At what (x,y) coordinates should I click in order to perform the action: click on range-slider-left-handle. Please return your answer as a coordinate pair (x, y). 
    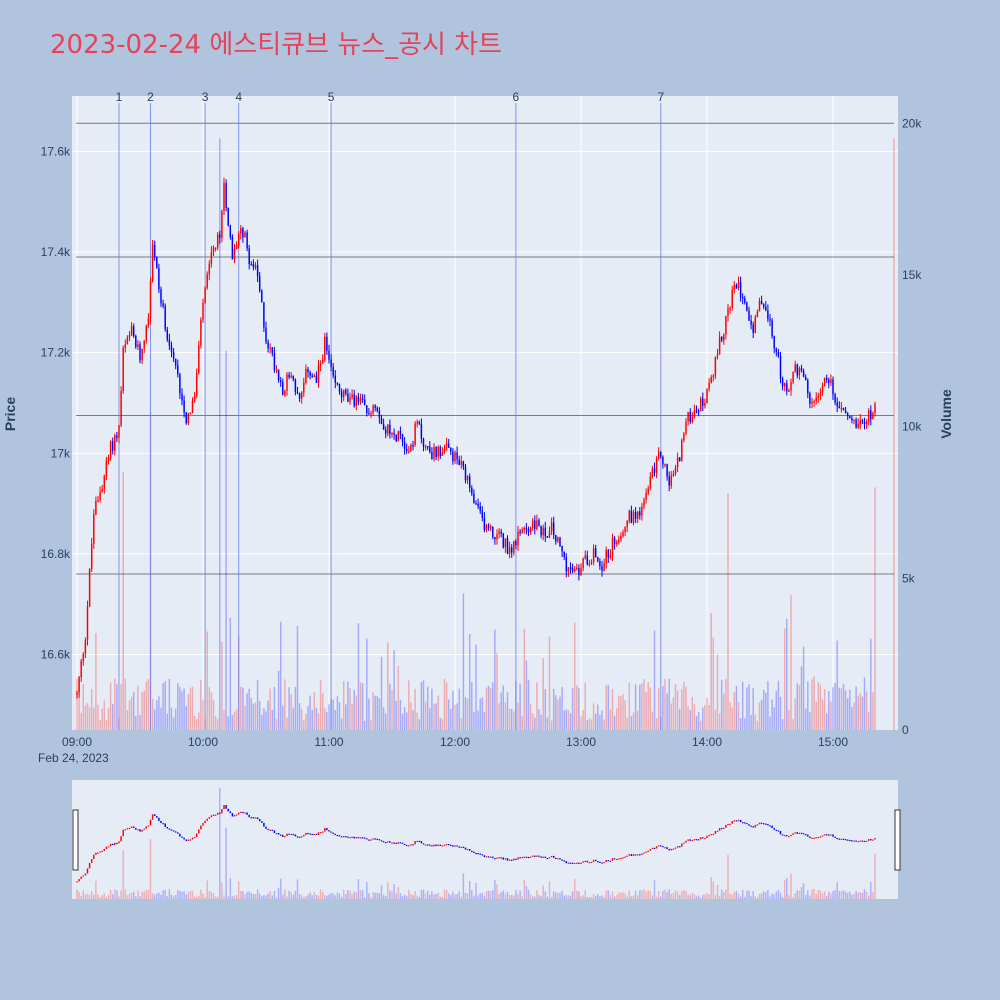
    Looking at the image, I should click on (75, 840).